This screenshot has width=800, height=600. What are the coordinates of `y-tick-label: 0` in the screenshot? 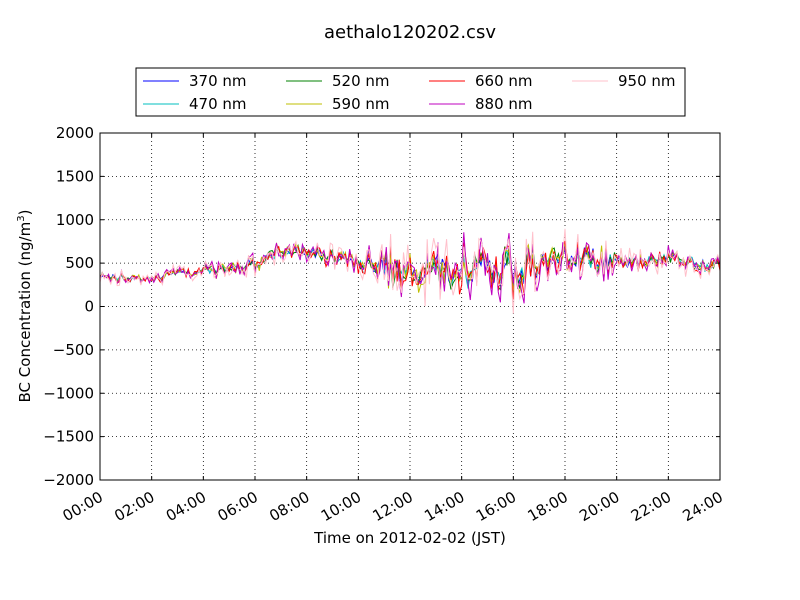 It's located at (89, 307).